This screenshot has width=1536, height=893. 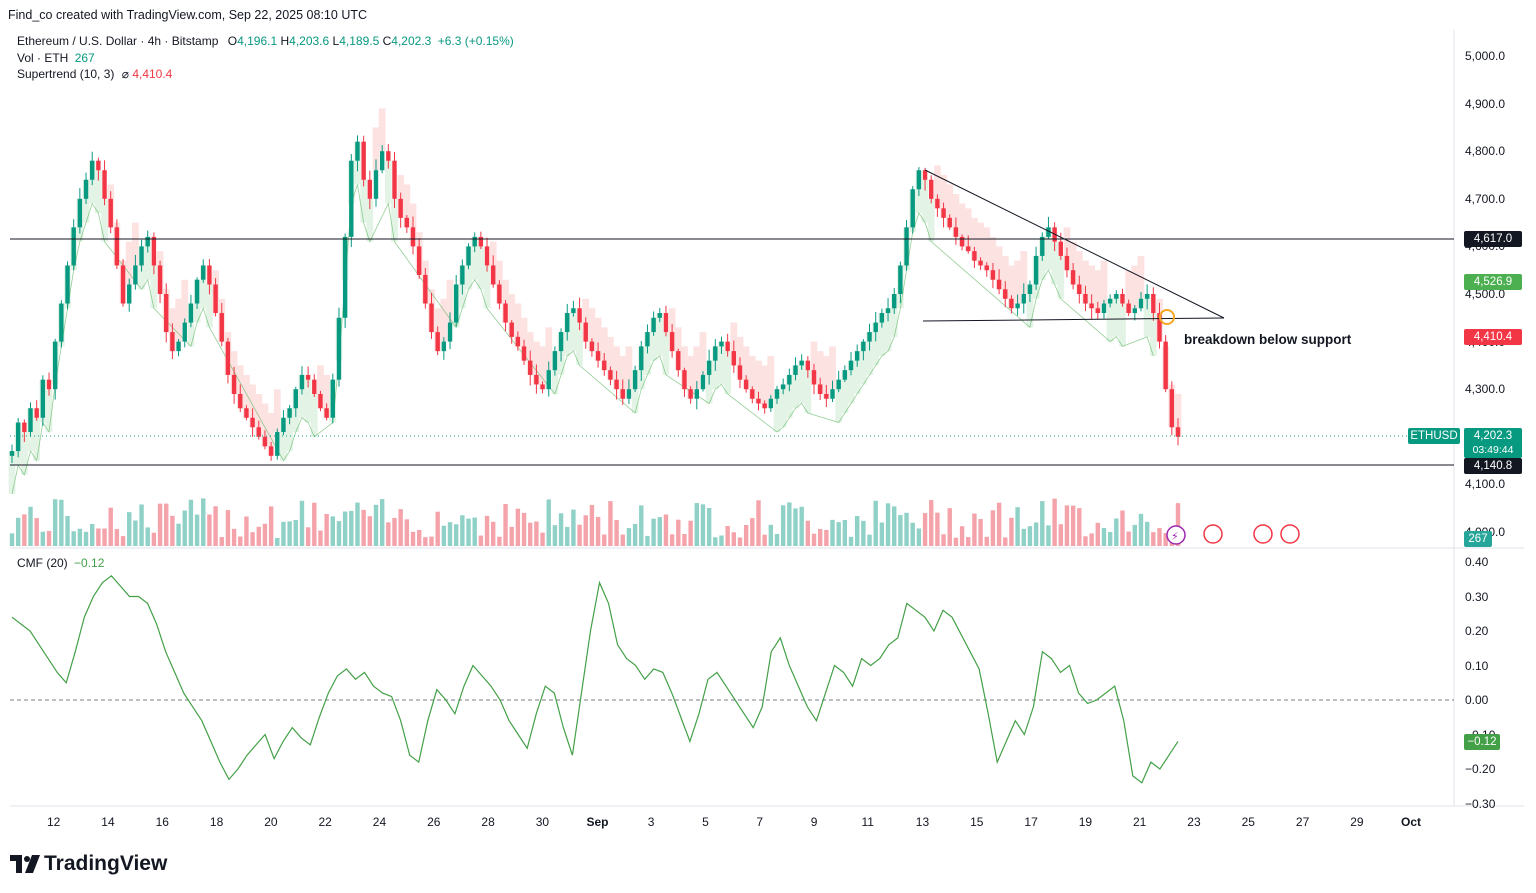 What do you see at coordinates (118, 41) in the screenshot?
I see `symbol-name: Ethereum / U.S. Dollar · 4h · Bitstamp` at bounding box center [118, 41].